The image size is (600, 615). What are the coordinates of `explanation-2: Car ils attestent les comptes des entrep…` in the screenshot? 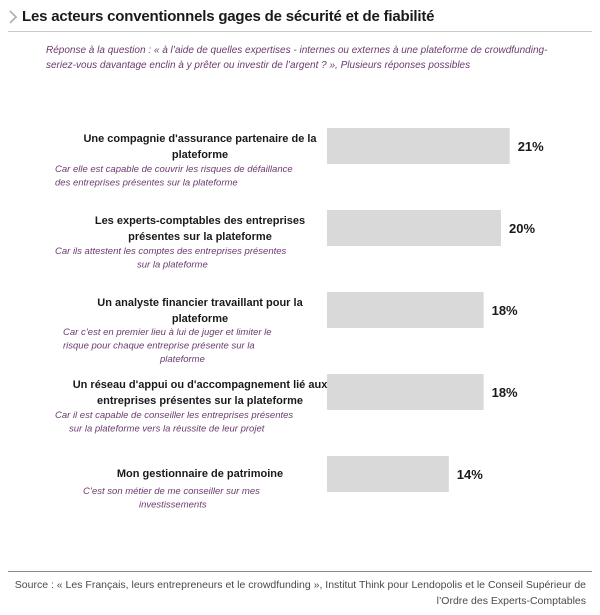 It's located at (171, 258).